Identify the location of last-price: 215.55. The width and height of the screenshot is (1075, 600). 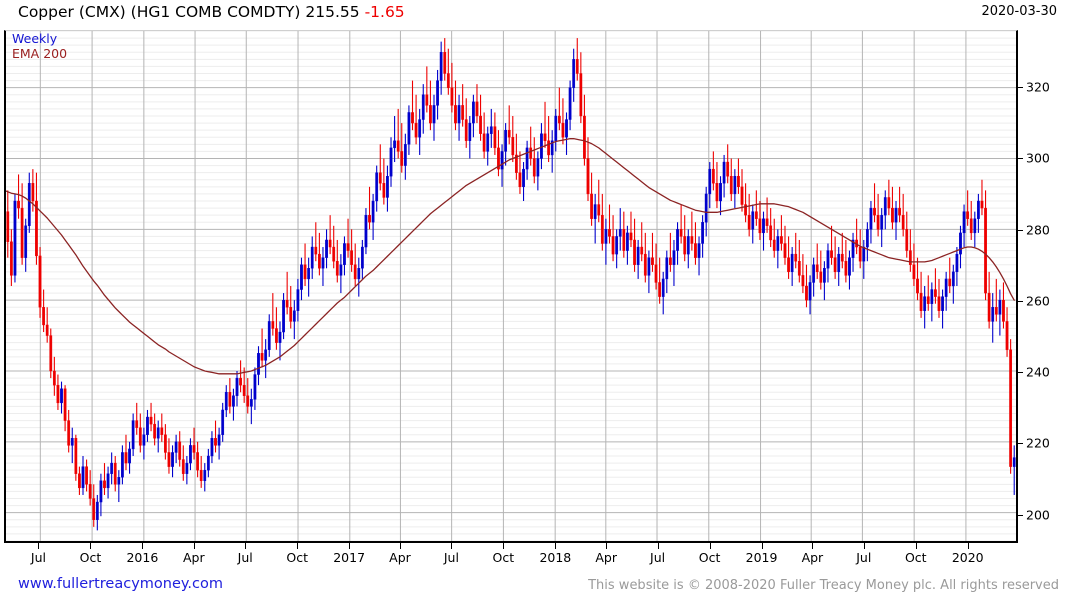
(332, 12).